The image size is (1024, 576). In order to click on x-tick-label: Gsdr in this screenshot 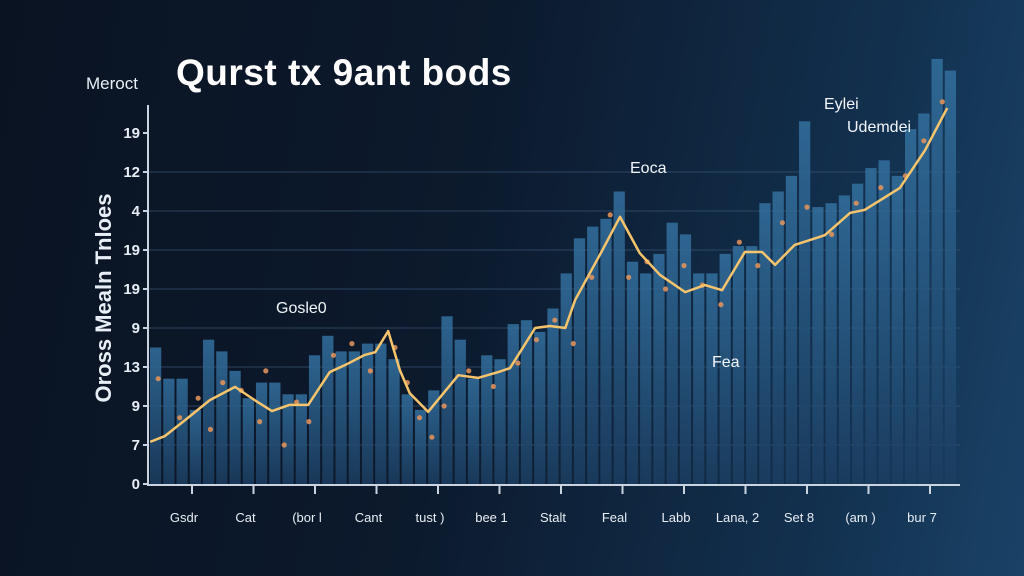, I will do `click(184, 517)`.